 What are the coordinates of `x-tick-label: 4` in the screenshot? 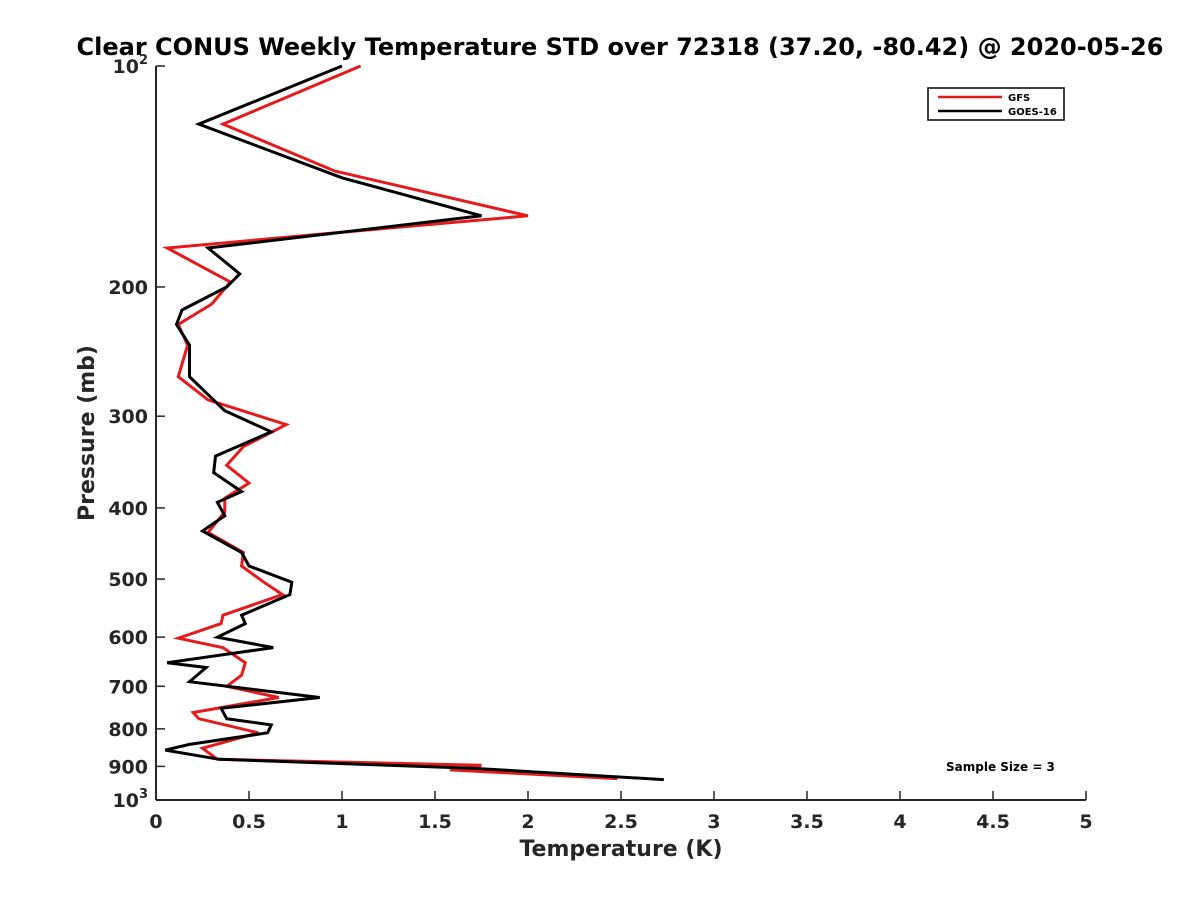 It's located at (899, 822).